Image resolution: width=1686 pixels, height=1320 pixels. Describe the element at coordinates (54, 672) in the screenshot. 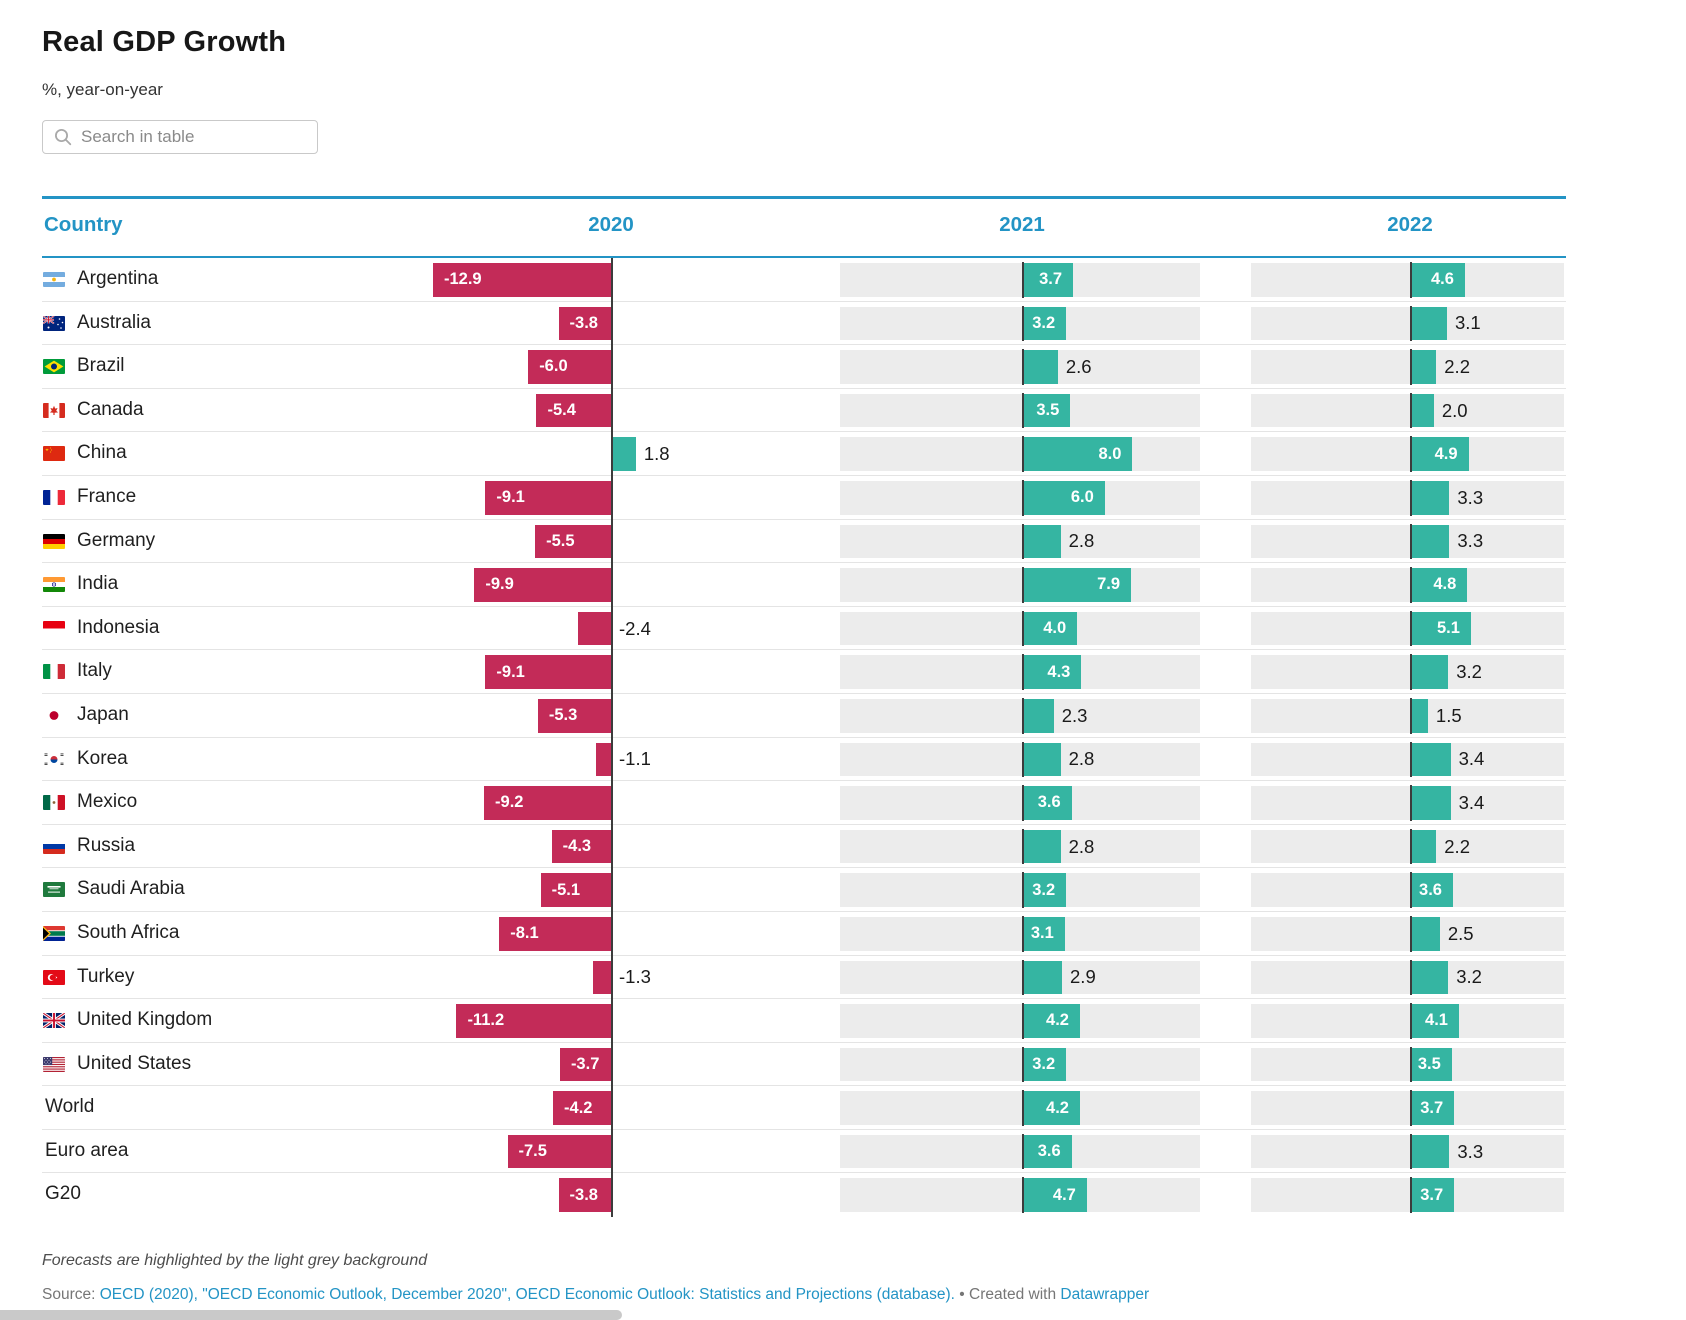

I see `italy-flag-icon` at that location.